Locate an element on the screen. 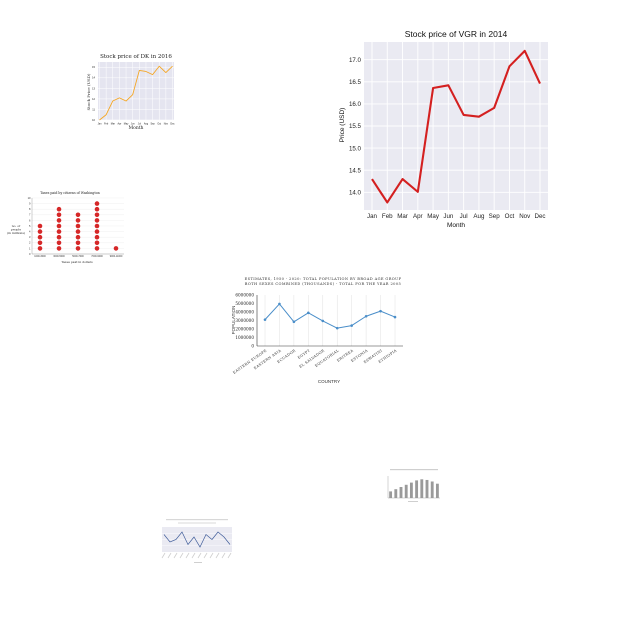  y-tick-label: 5000000 is located at coordinates (244, 303).